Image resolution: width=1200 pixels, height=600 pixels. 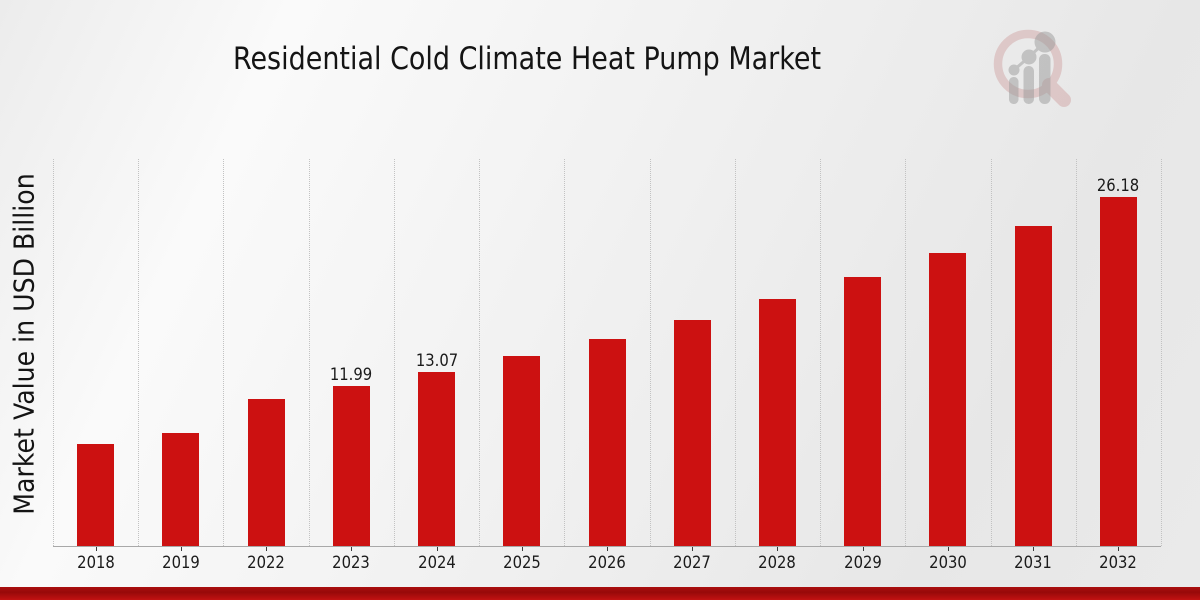 What do you see at coordinates (1056, 92) in the screenshot?
I see `magnifier-handle` at bounding box center [1056, 92].